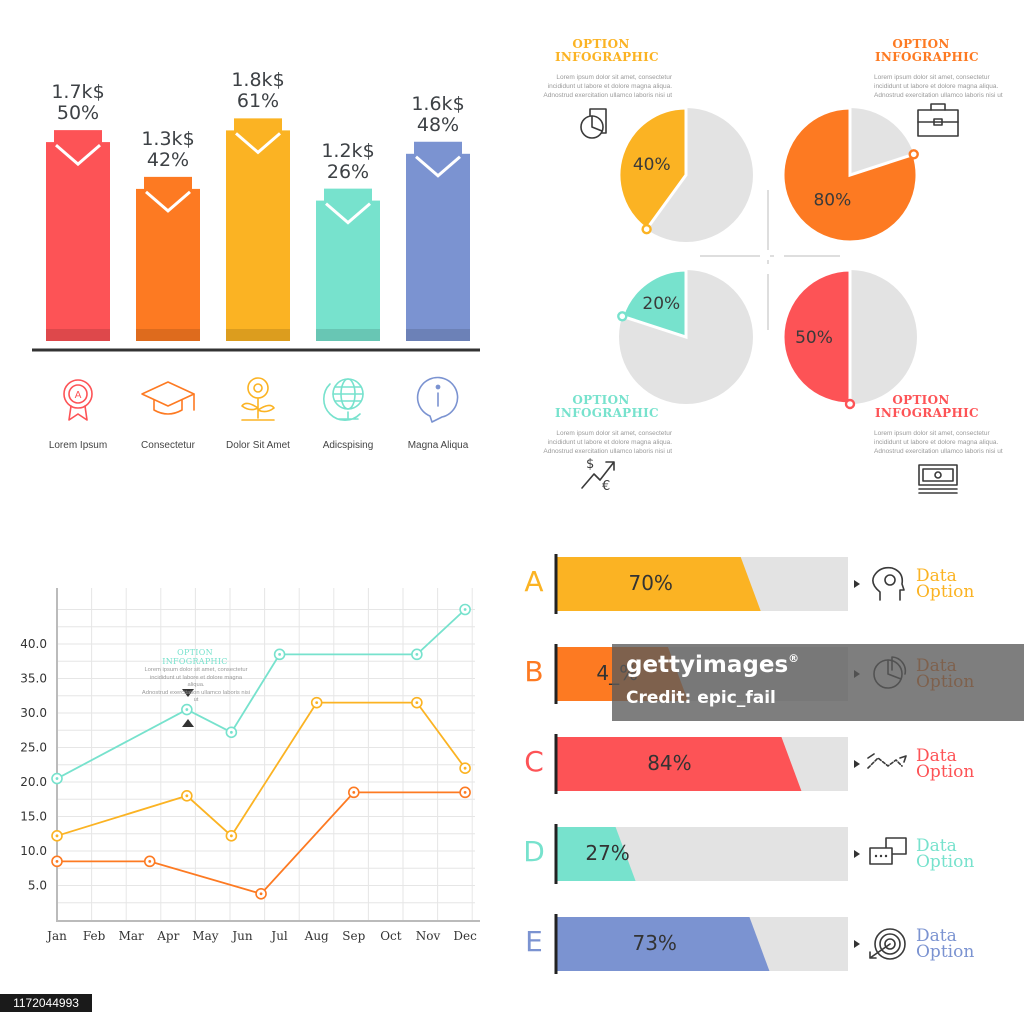 The image size is (1024, 1024). I want to click on bar-chart-svg: A, so click(256, 270).